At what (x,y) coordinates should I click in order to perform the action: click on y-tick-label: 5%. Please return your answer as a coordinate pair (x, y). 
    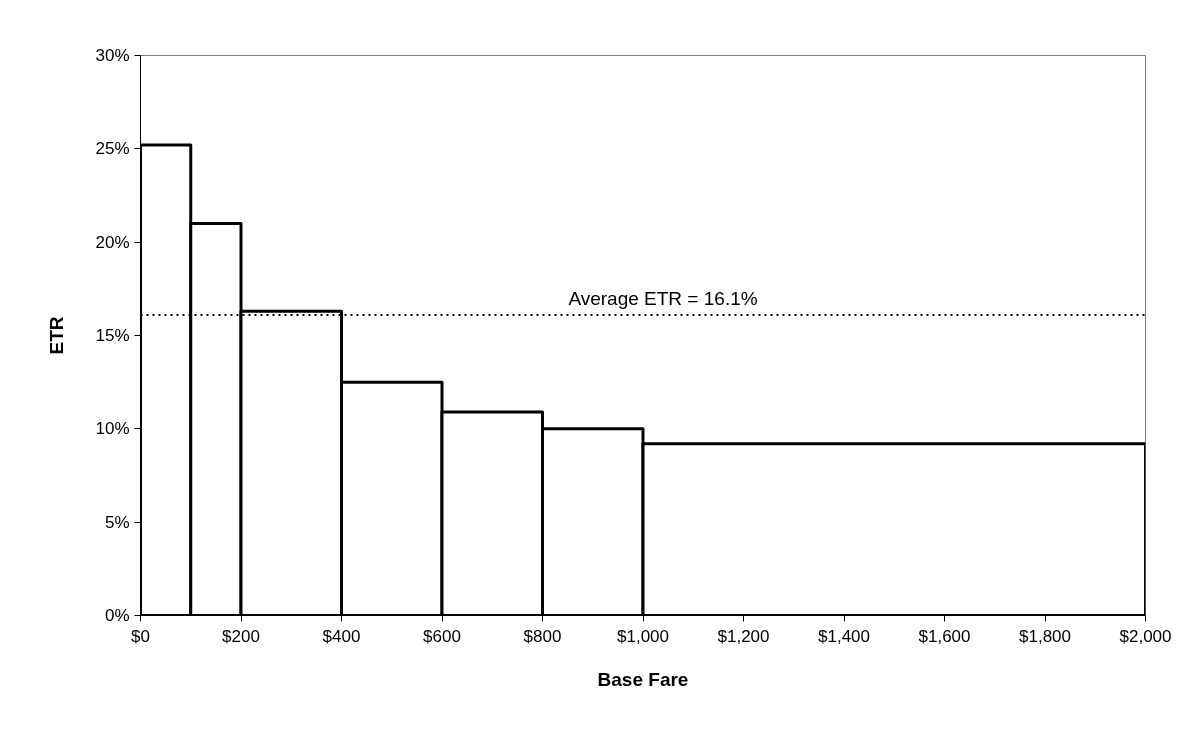
    Looking at the image, I should click on (117, 522).